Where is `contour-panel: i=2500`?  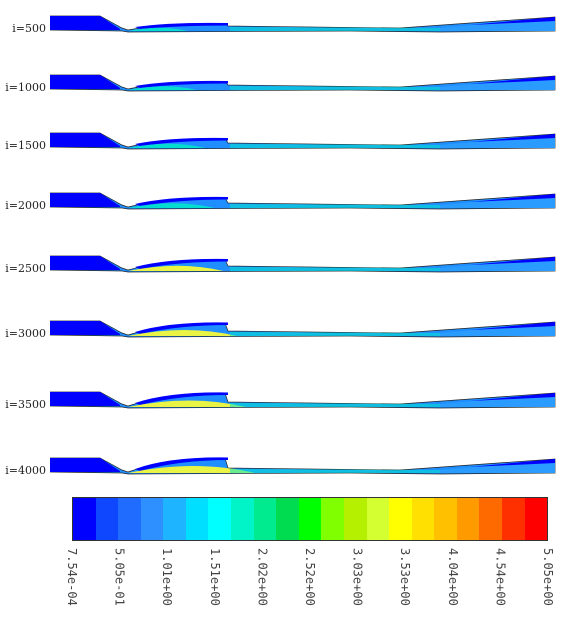 contour-panel: i=2500 is located at coordinates (281, 268).